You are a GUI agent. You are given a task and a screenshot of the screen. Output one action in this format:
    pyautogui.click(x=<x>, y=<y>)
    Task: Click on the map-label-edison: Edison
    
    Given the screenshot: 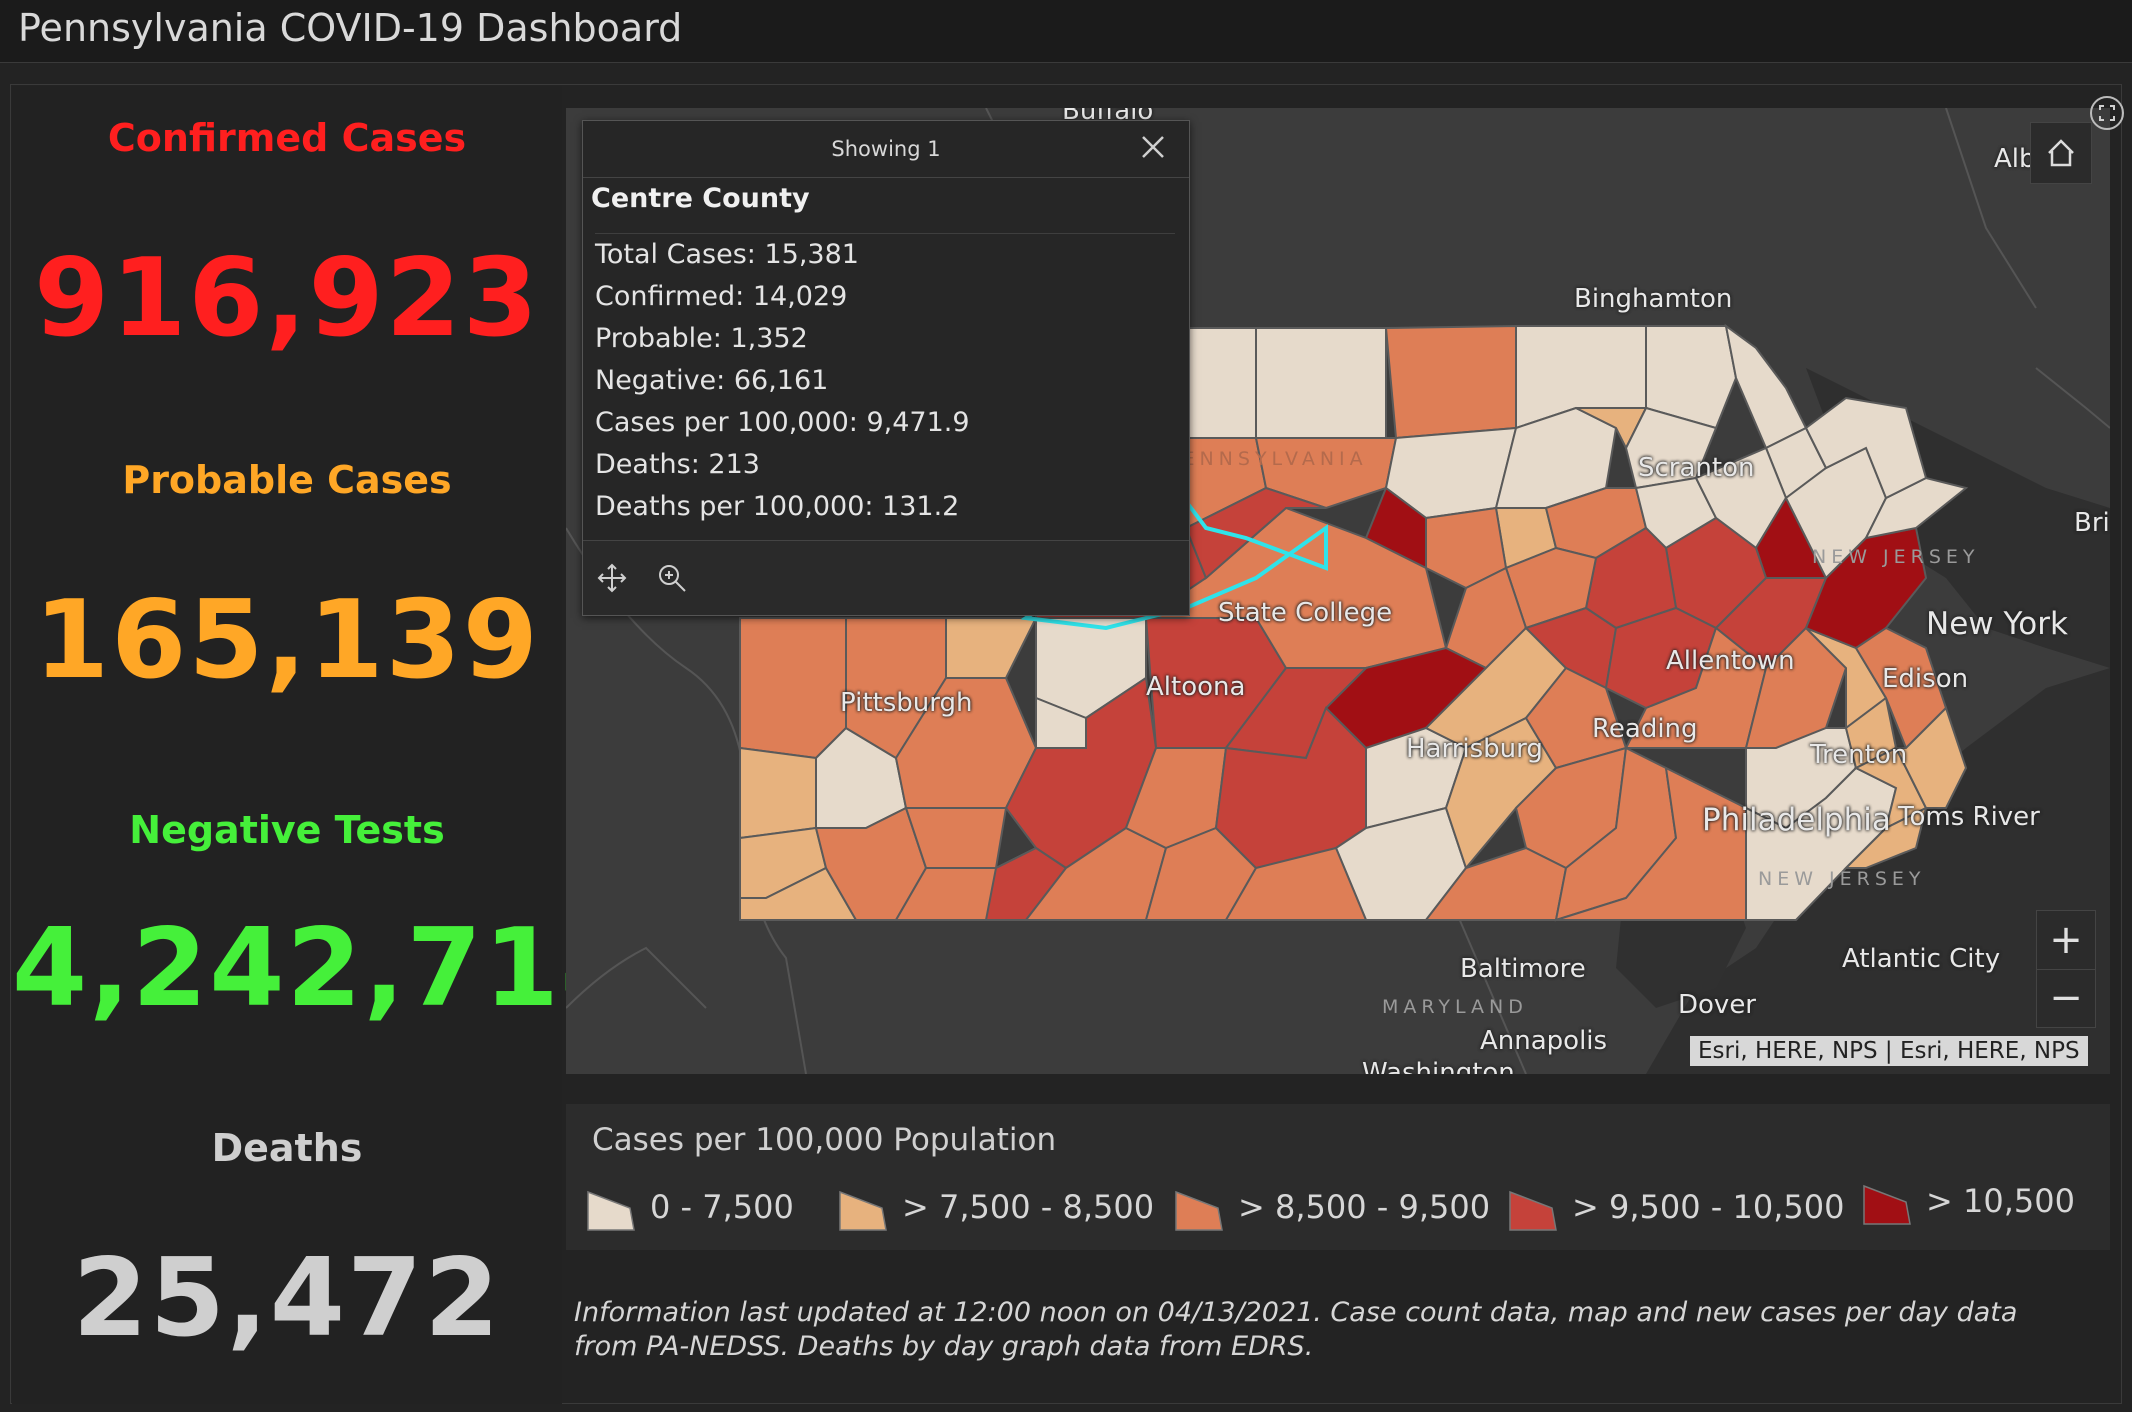 What is the action you would take?
    pyautogui.click(x=1925, y=679)
    